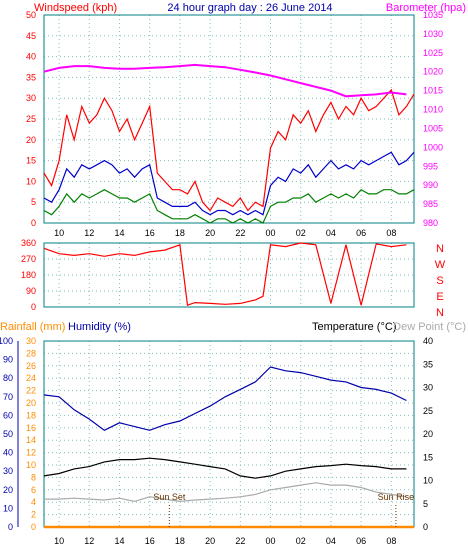 Image resolution: width=468 pixels, height=555 pixels. I want to click on rainfall-tick-label: 2, so click(33, 515).